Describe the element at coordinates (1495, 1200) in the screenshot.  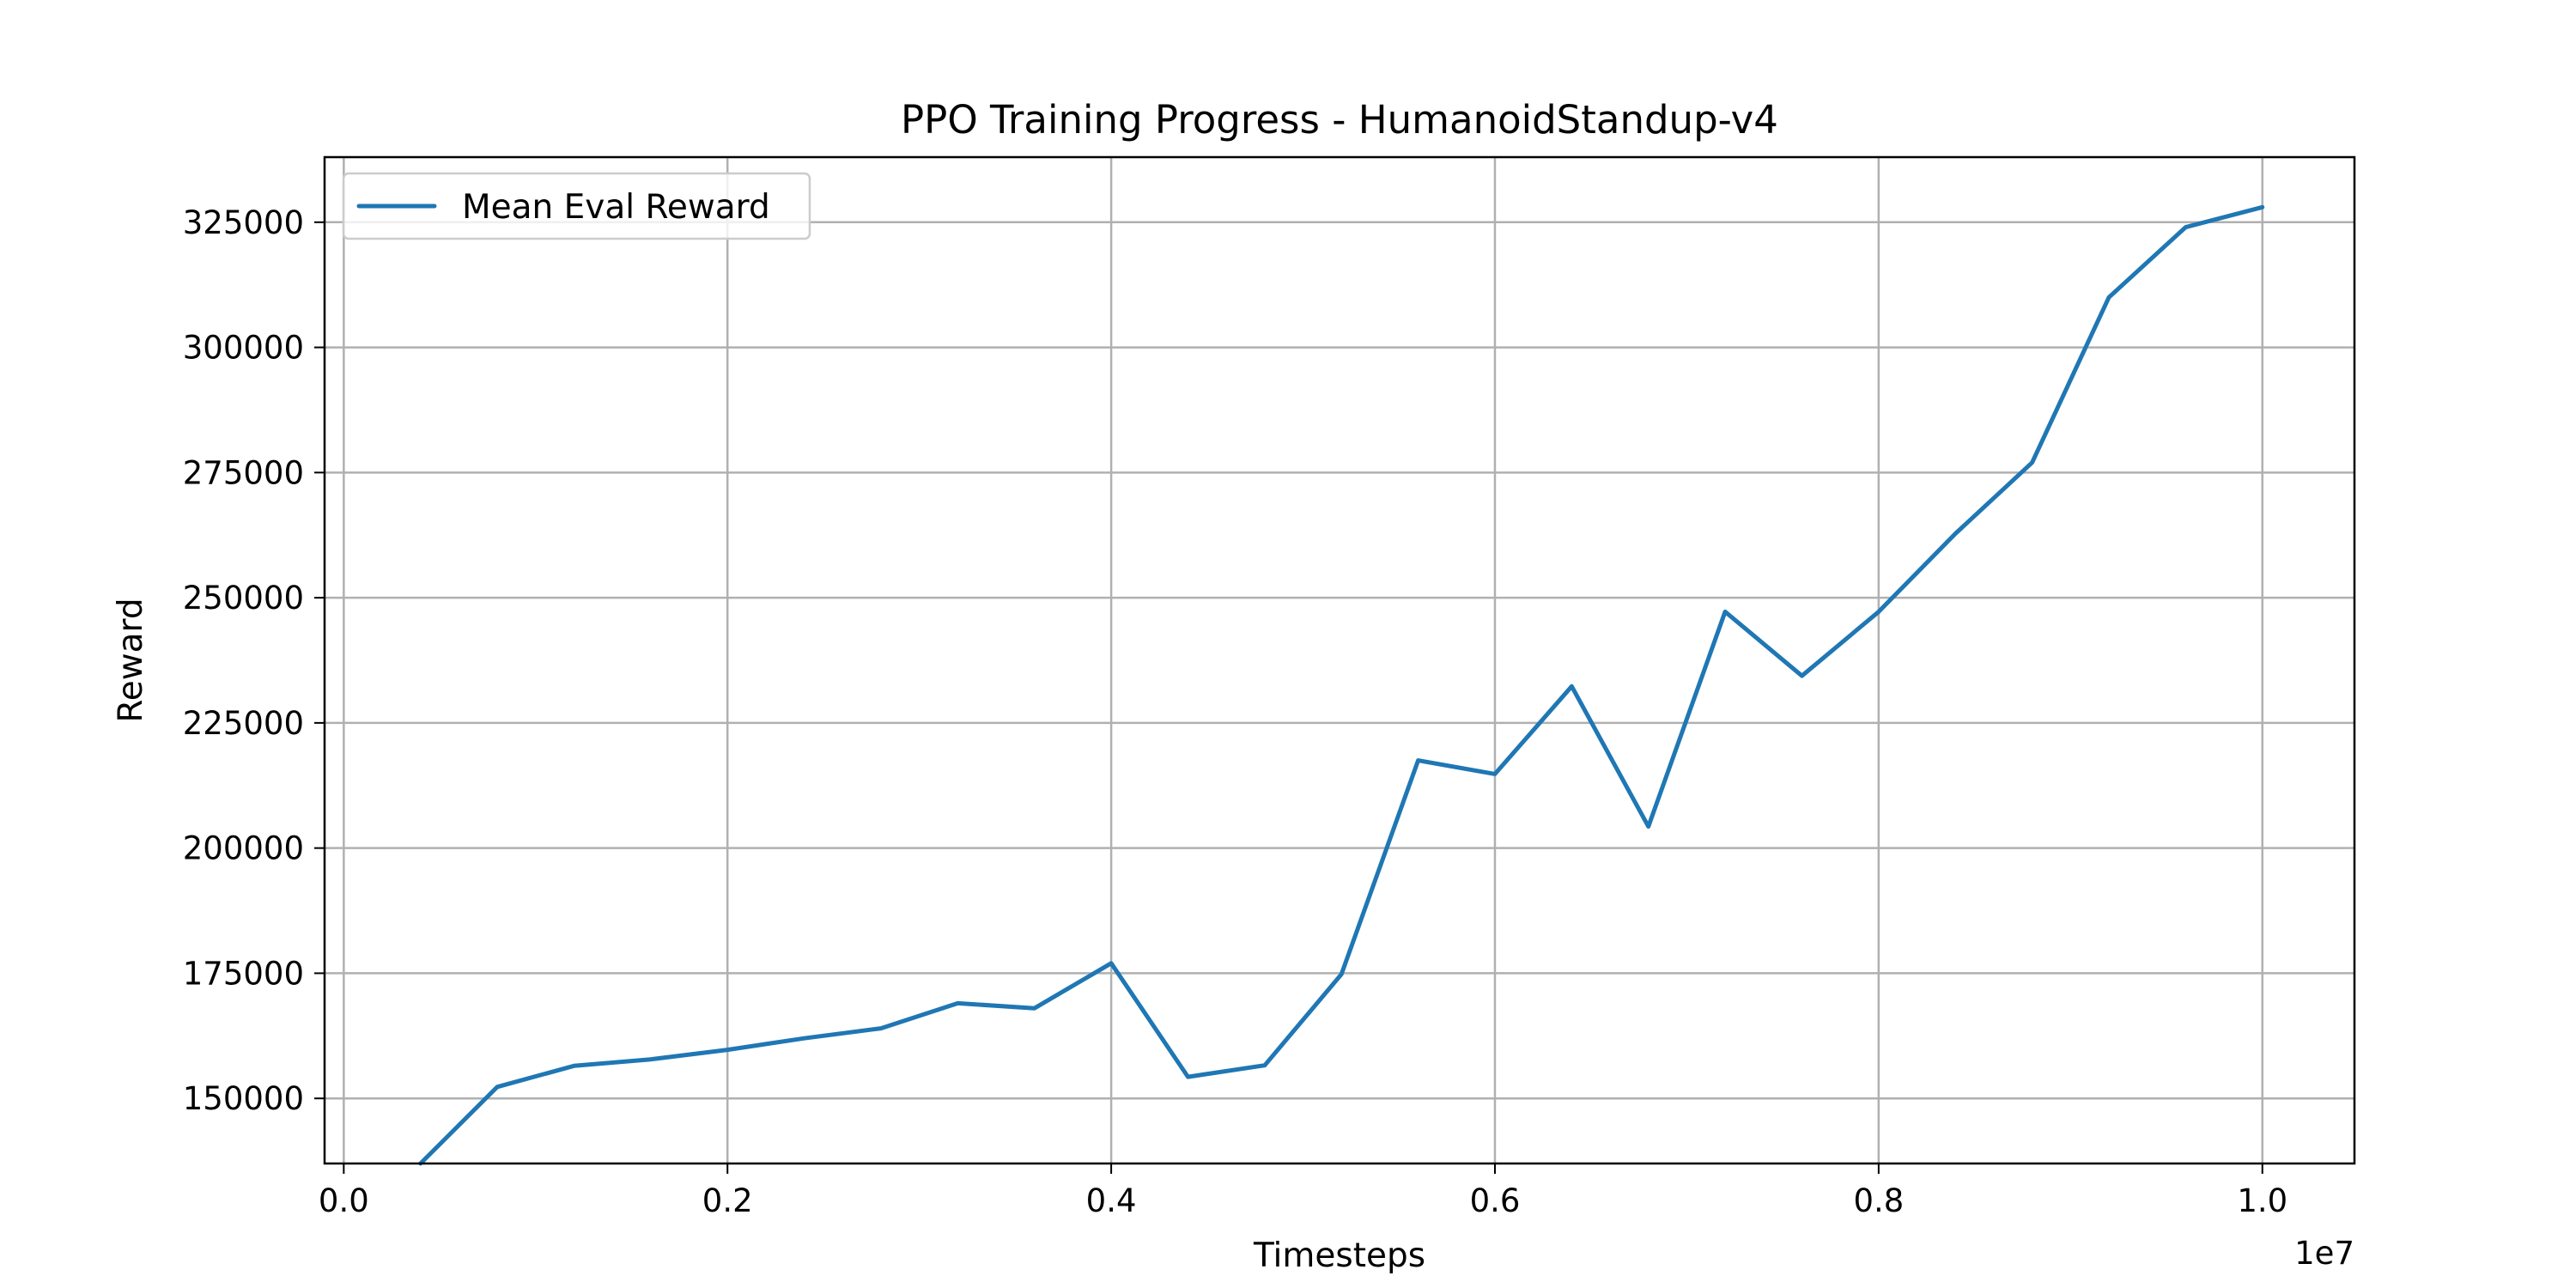
I see `x-tick-label: 0.6` at that location.